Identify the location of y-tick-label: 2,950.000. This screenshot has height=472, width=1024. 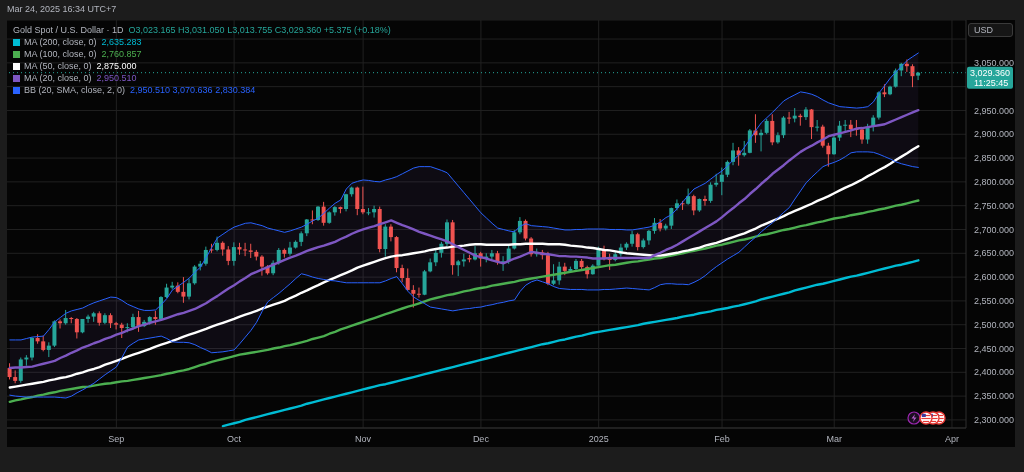
(994, 110).